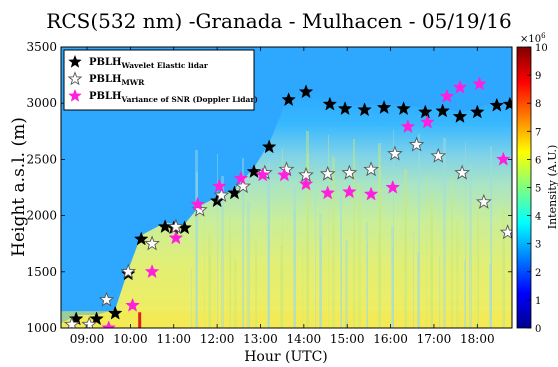  Describe the element at coordinates (538, 132) in the screenshot. I see `colorbar-tick-label: 7` at that location.